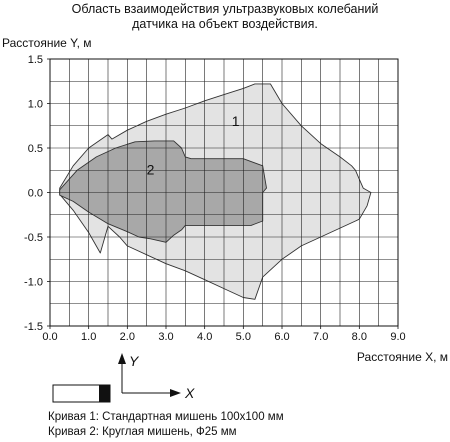 The width and height of the screenshot is (450, 442). Describe the element at coordinates (33, 327) in the screenshot. I see `y-tick-label: -1.5` at that location.